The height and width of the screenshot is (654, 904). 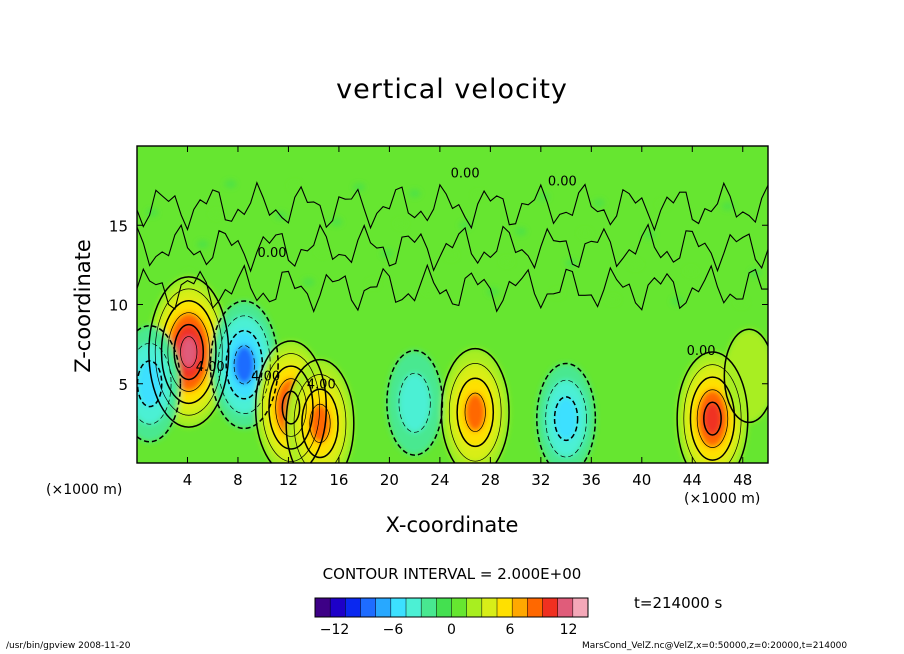 I want to click on x-tick-label: 24, so click(x=439, y=480).